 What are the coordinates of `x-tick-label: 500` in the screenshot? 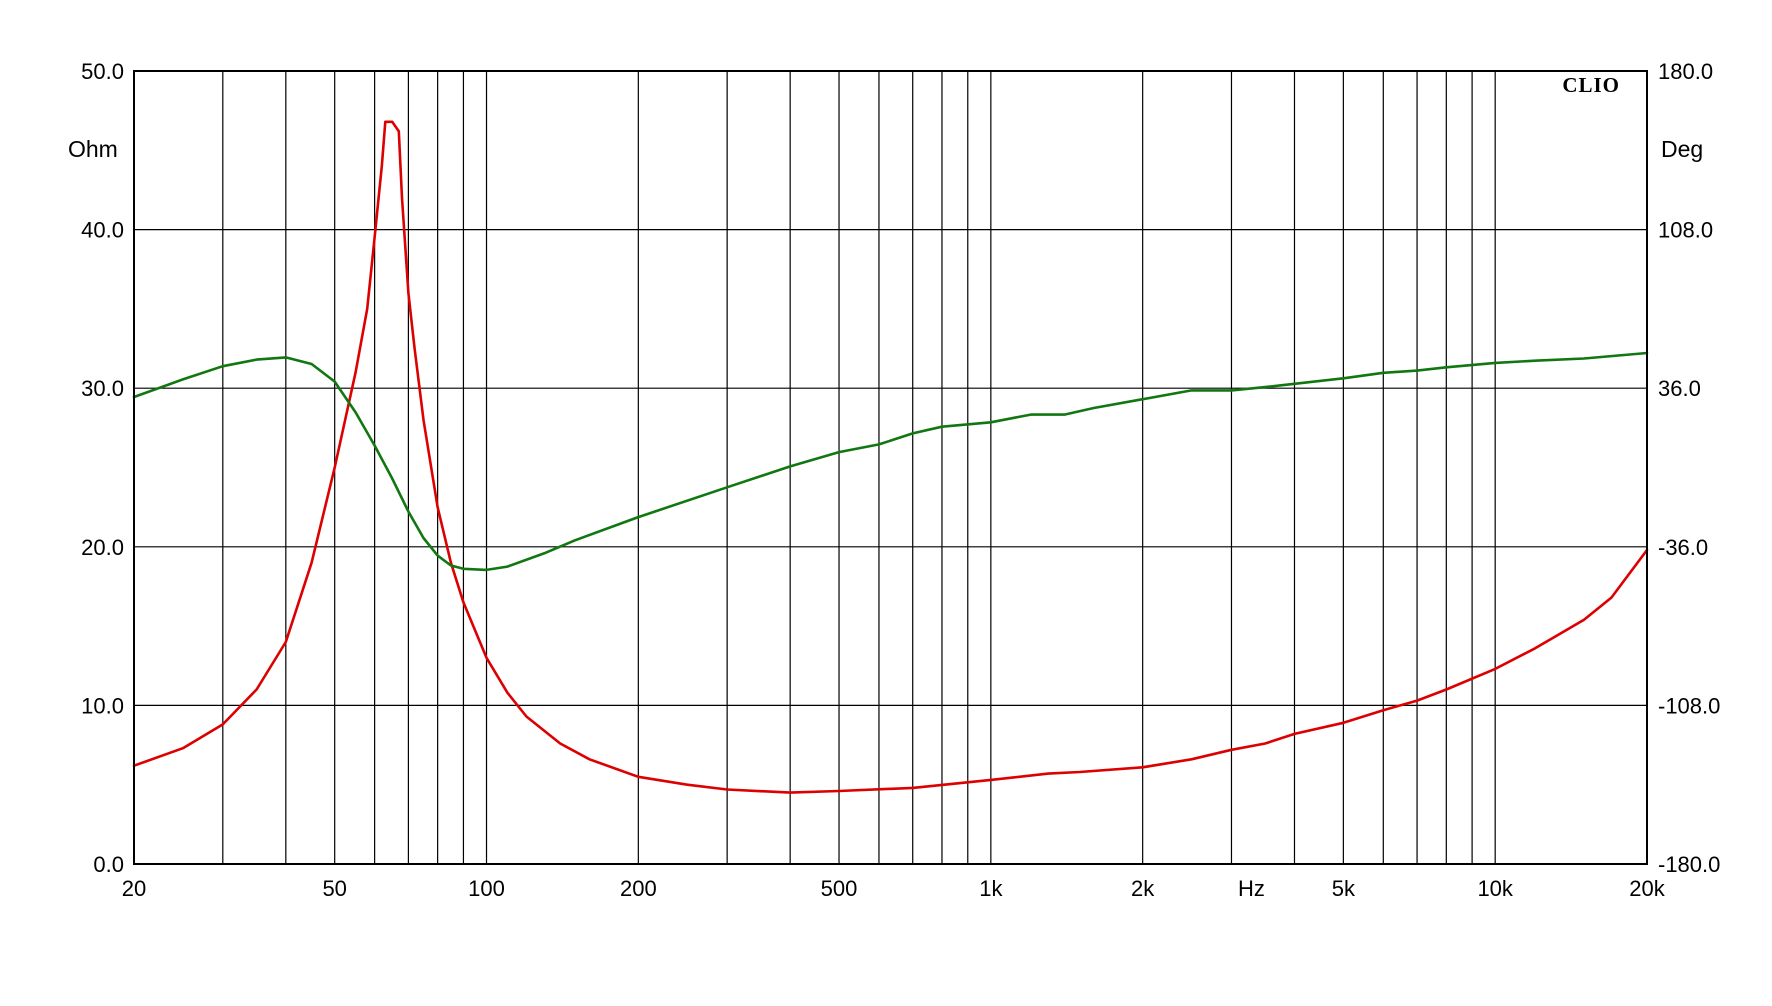 It's located at (839, 888).